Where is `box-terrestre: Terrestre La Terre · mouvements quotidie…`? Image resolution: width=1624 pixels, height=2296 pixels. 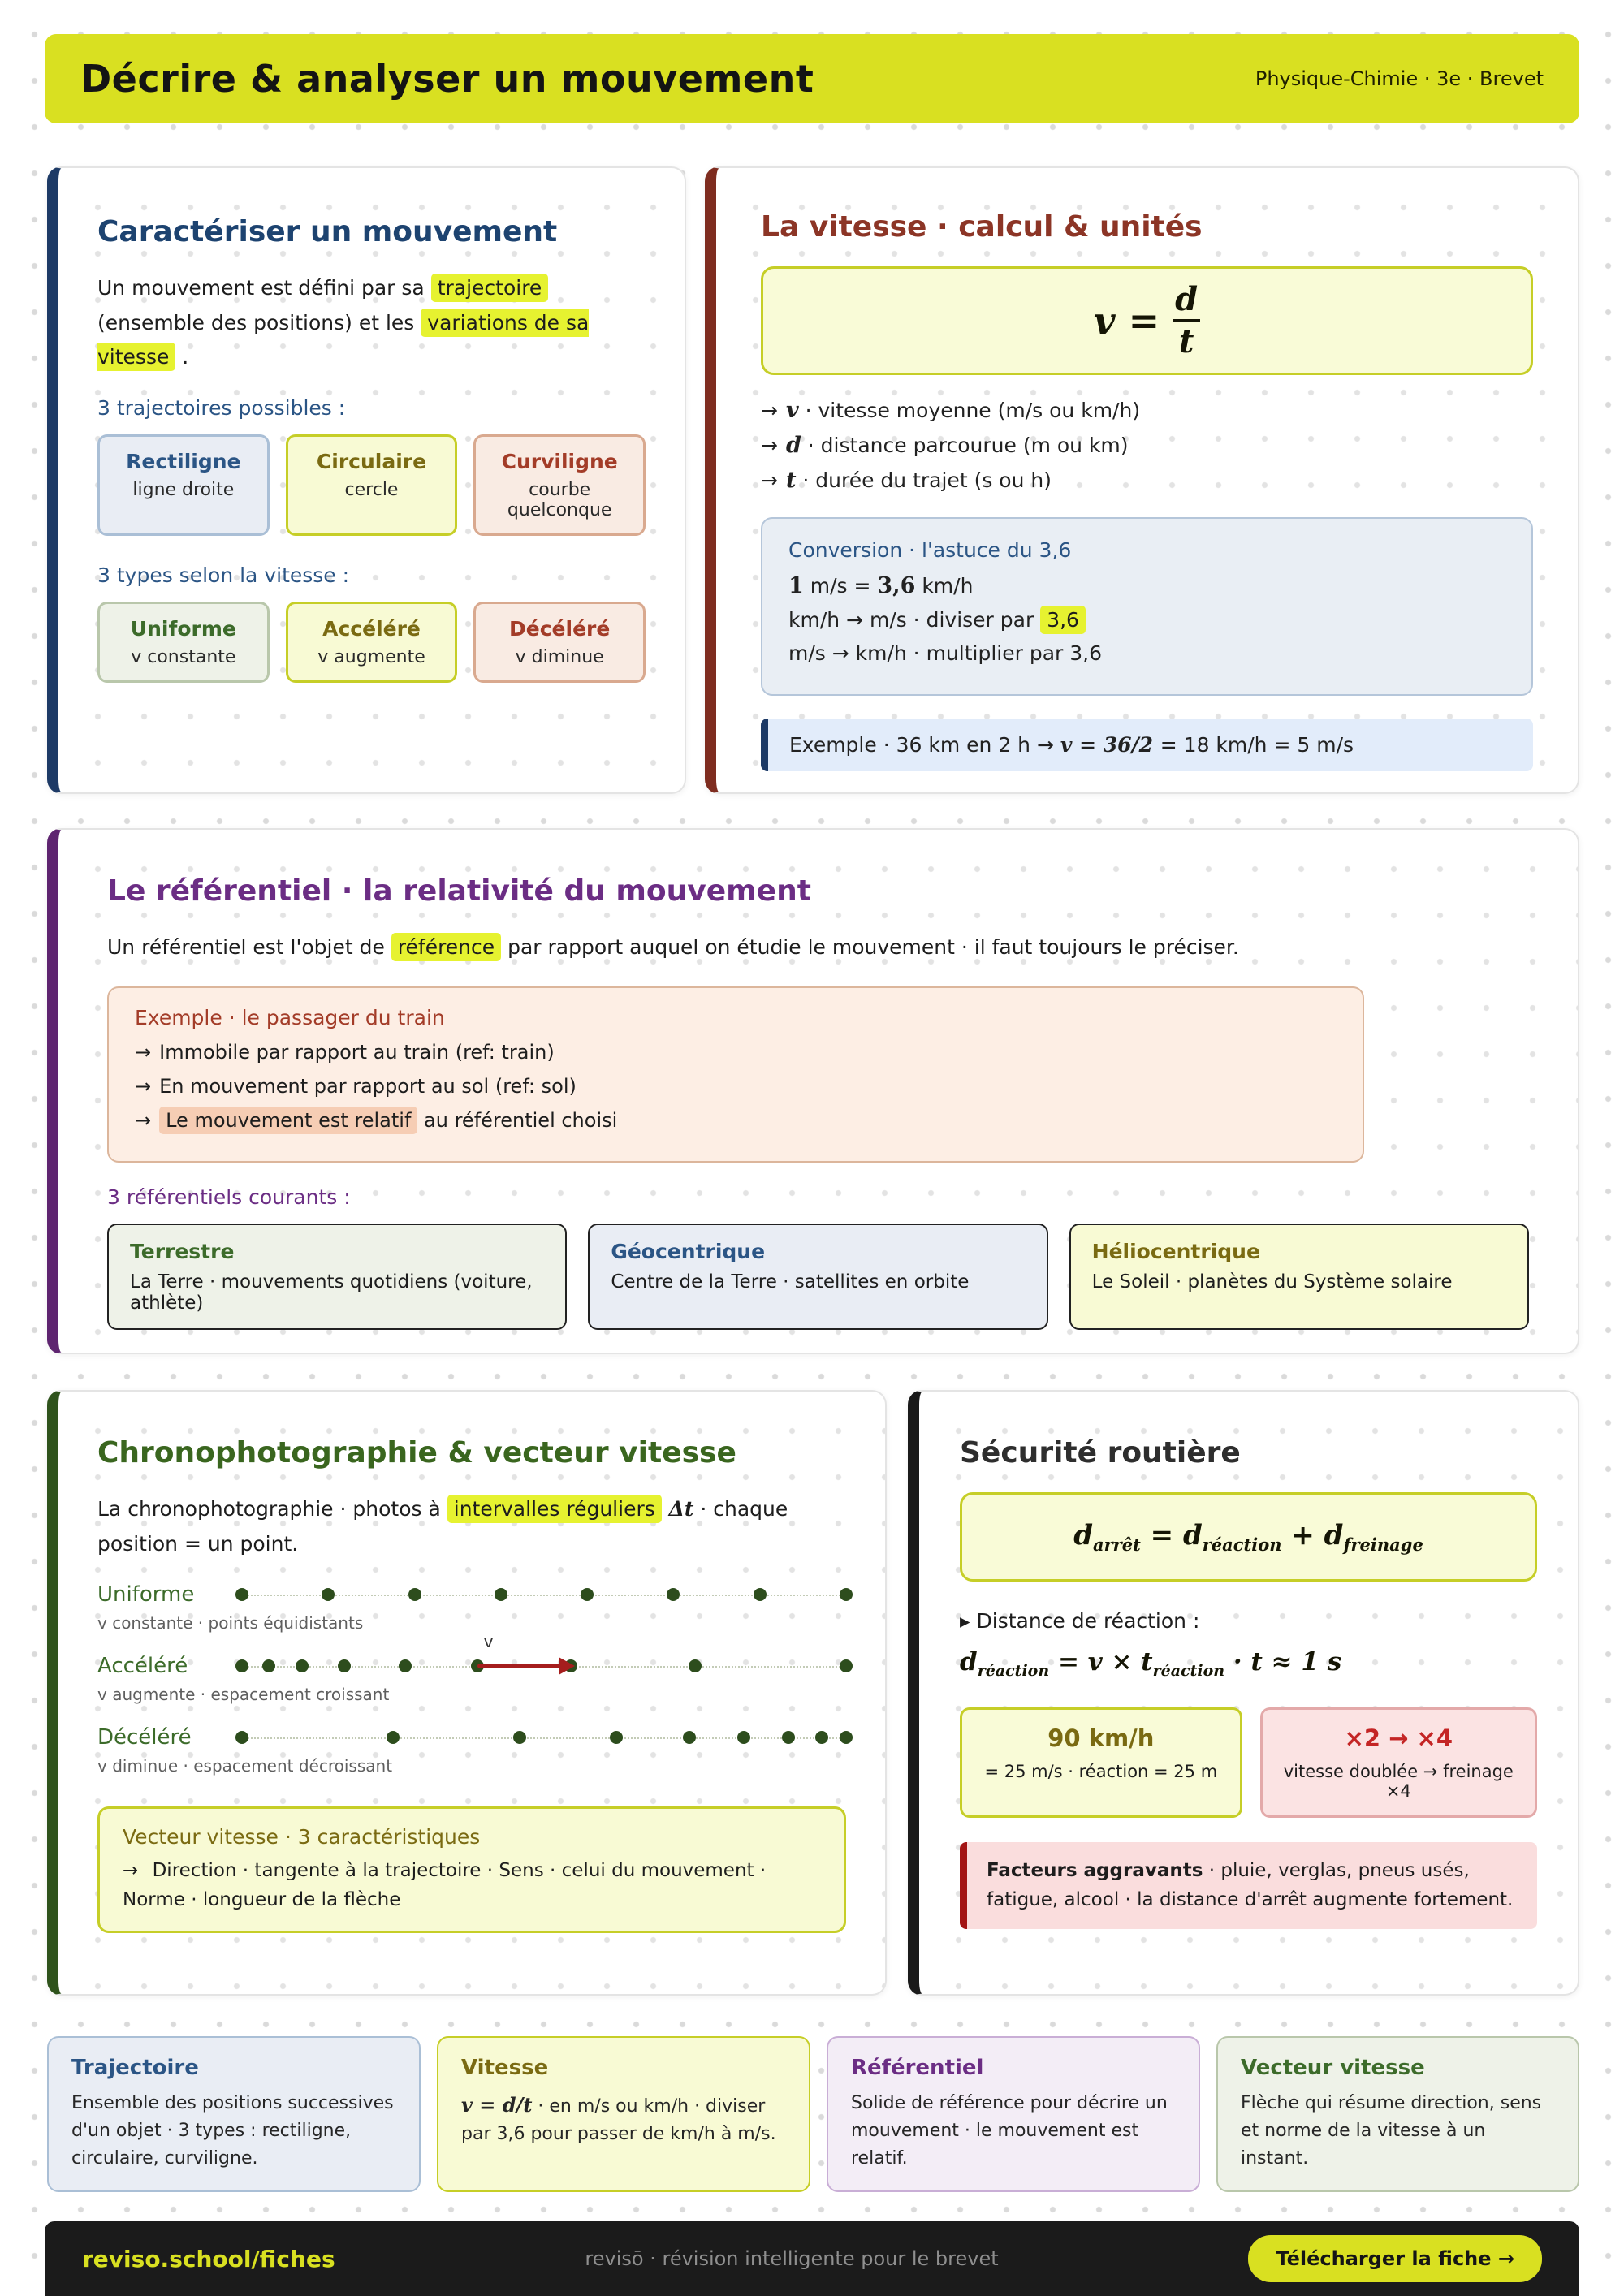
box-terrestre: Terrestre La Terre · mouvements quotidie… is located at coordinates (337, 1276).